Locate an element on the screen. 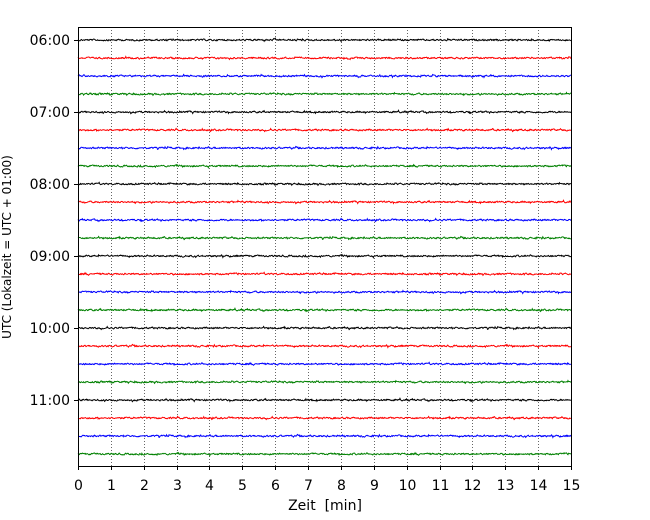 The width and height of the screenshot is (650, 520). x-tick-label-4: 4 is located at coordinates (209, 486).